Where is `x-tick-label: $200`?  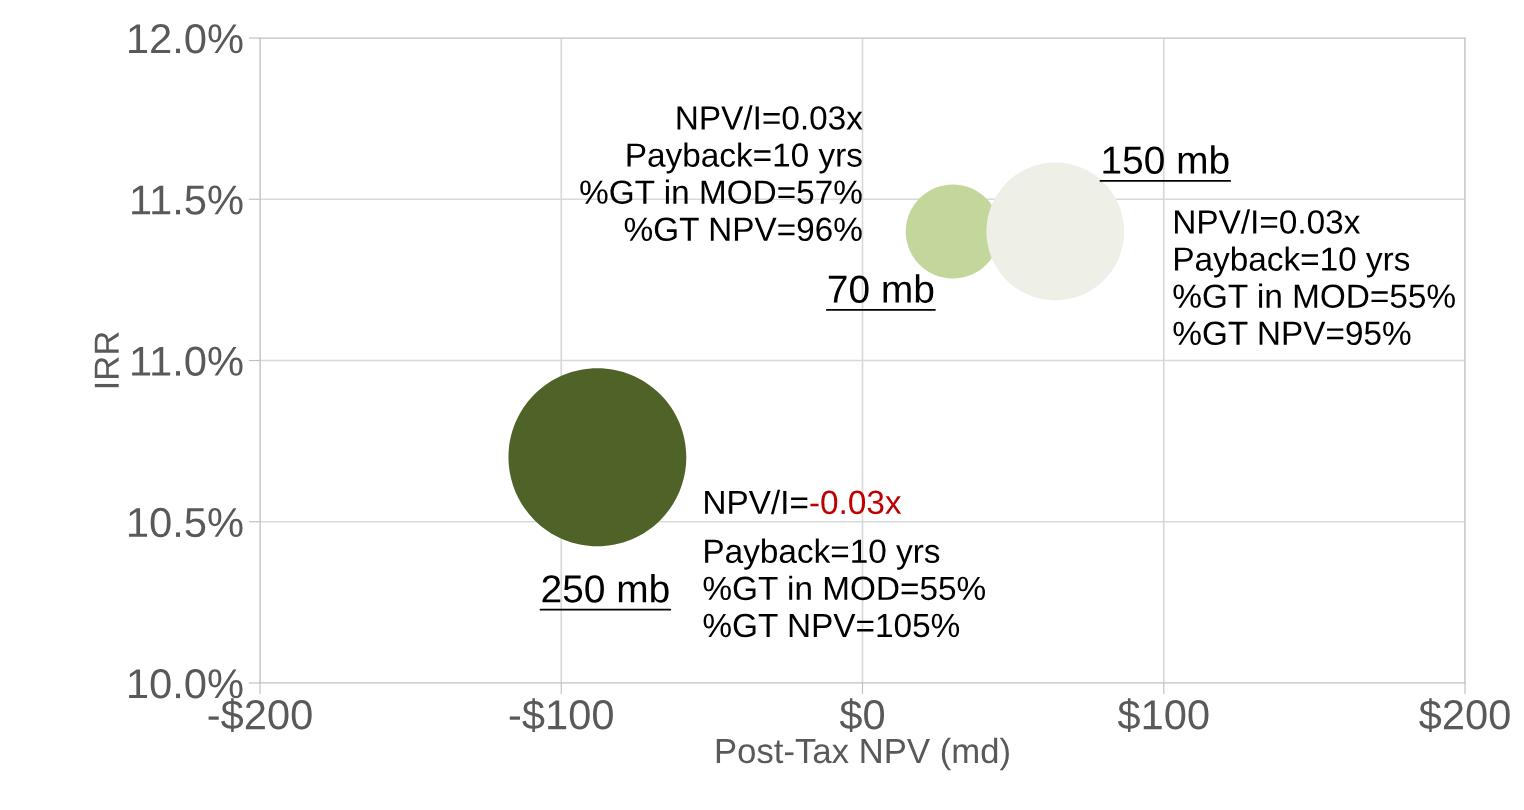
x-tick-label: $200 is located at coordinates (1464, 715).